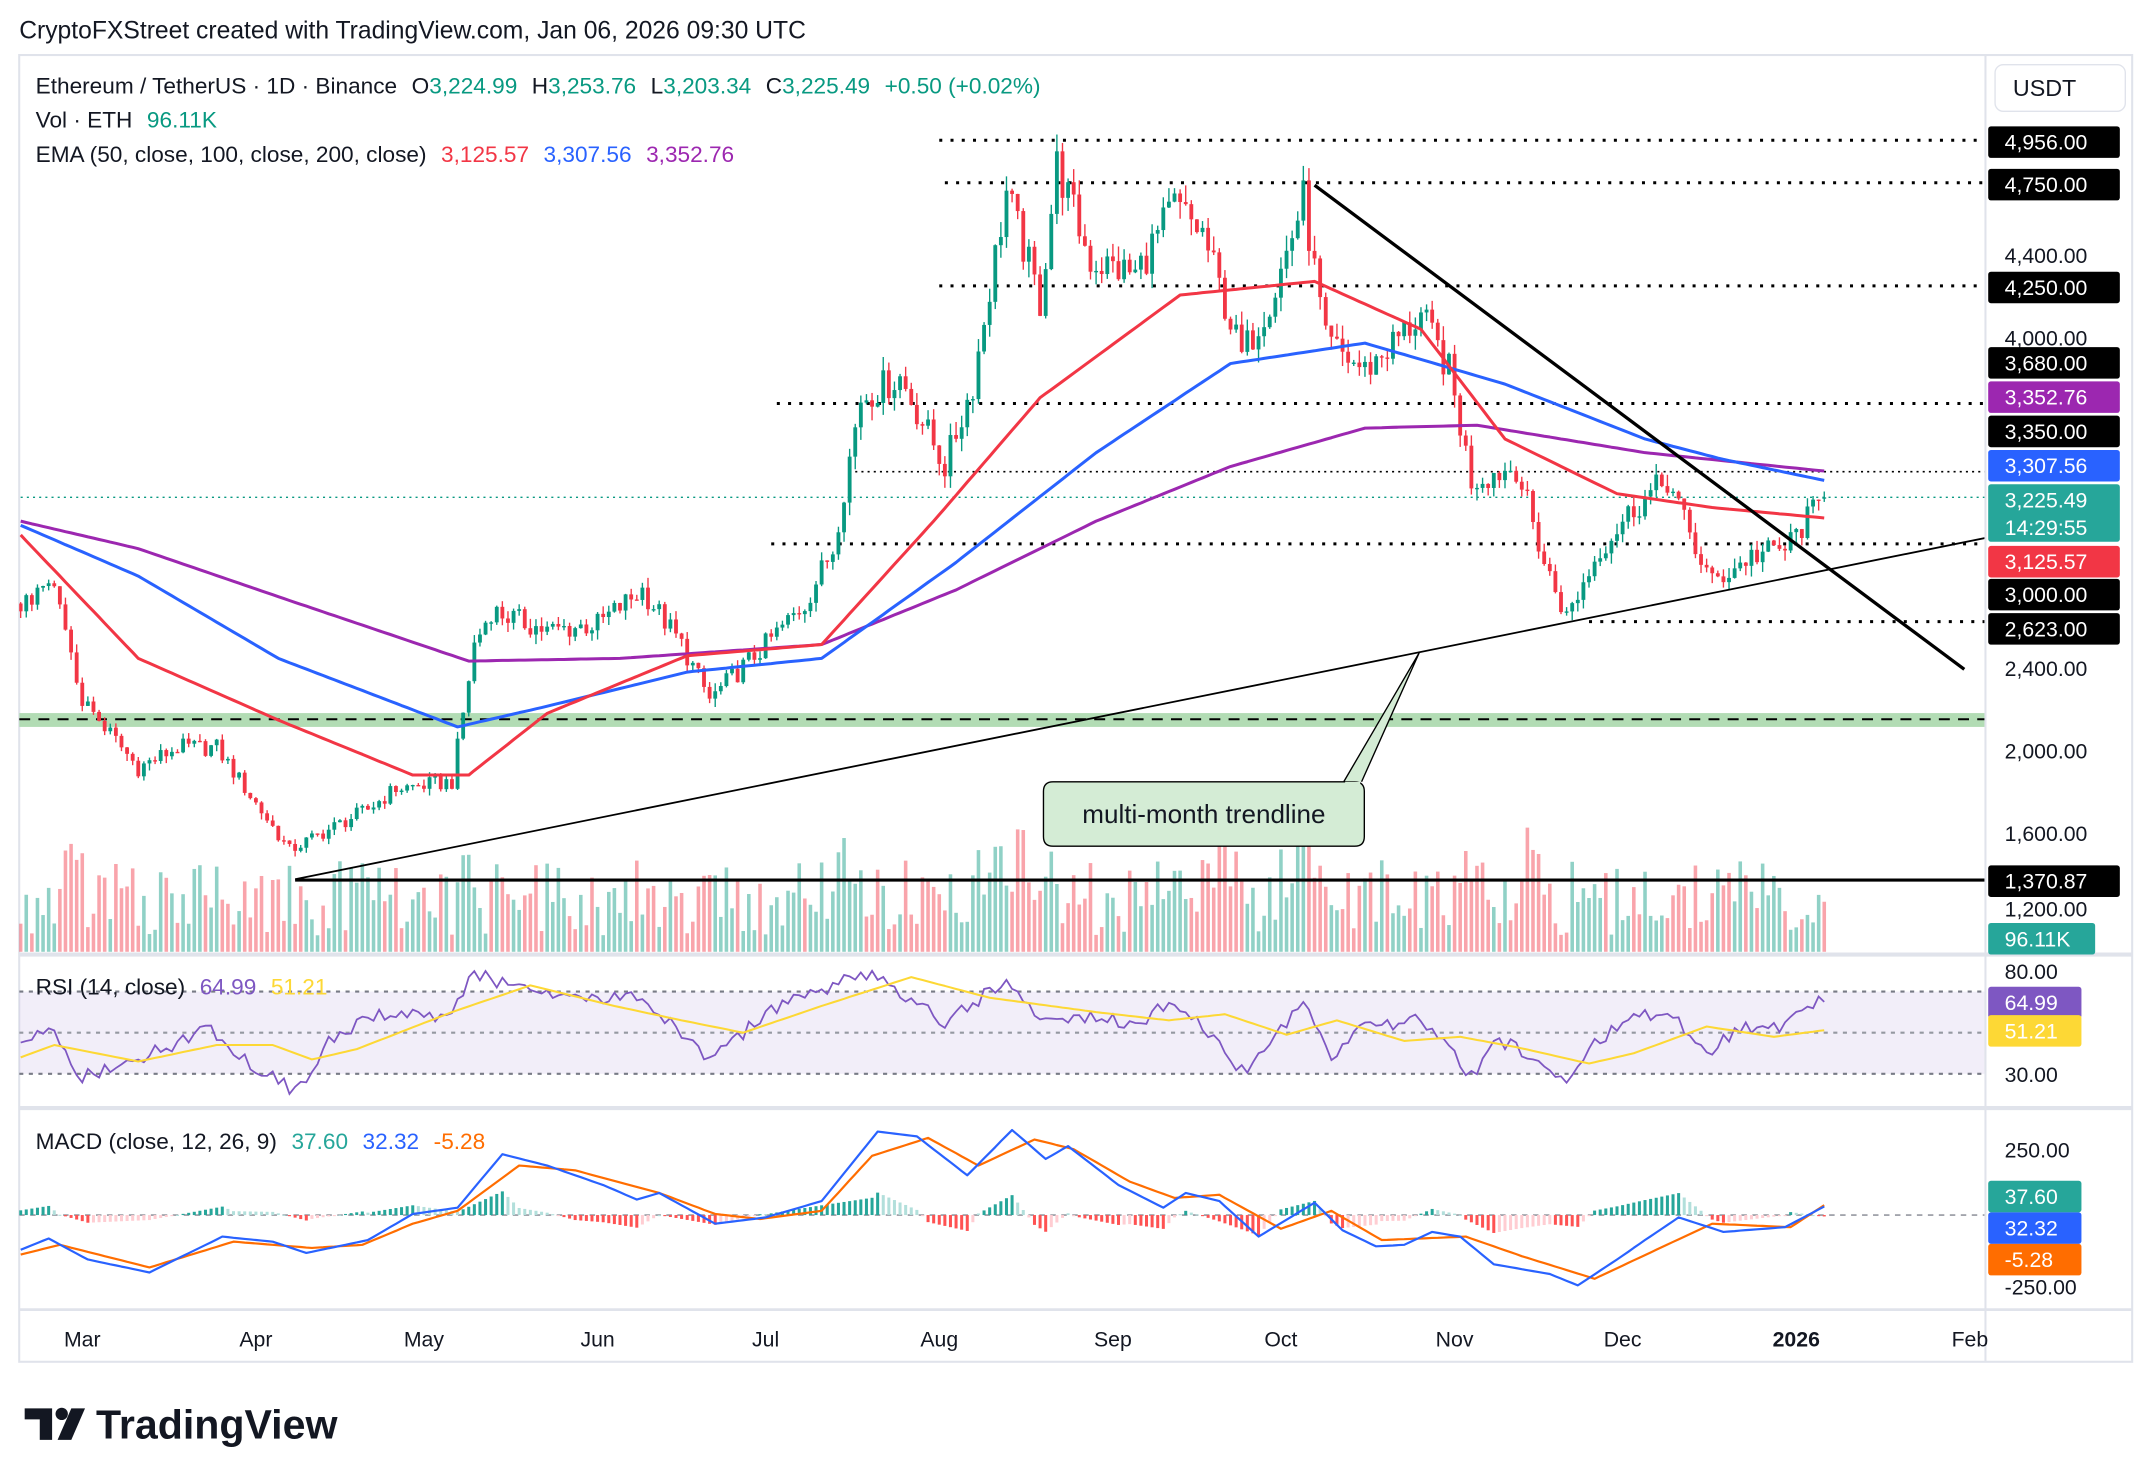 The width and height of the screenshot is (2150, 1484). What do you see at coordinates (1231, 749) in the screenshot?
I see `trendline-annotation: multi-month trendline` at bounding box center [1231, 749].